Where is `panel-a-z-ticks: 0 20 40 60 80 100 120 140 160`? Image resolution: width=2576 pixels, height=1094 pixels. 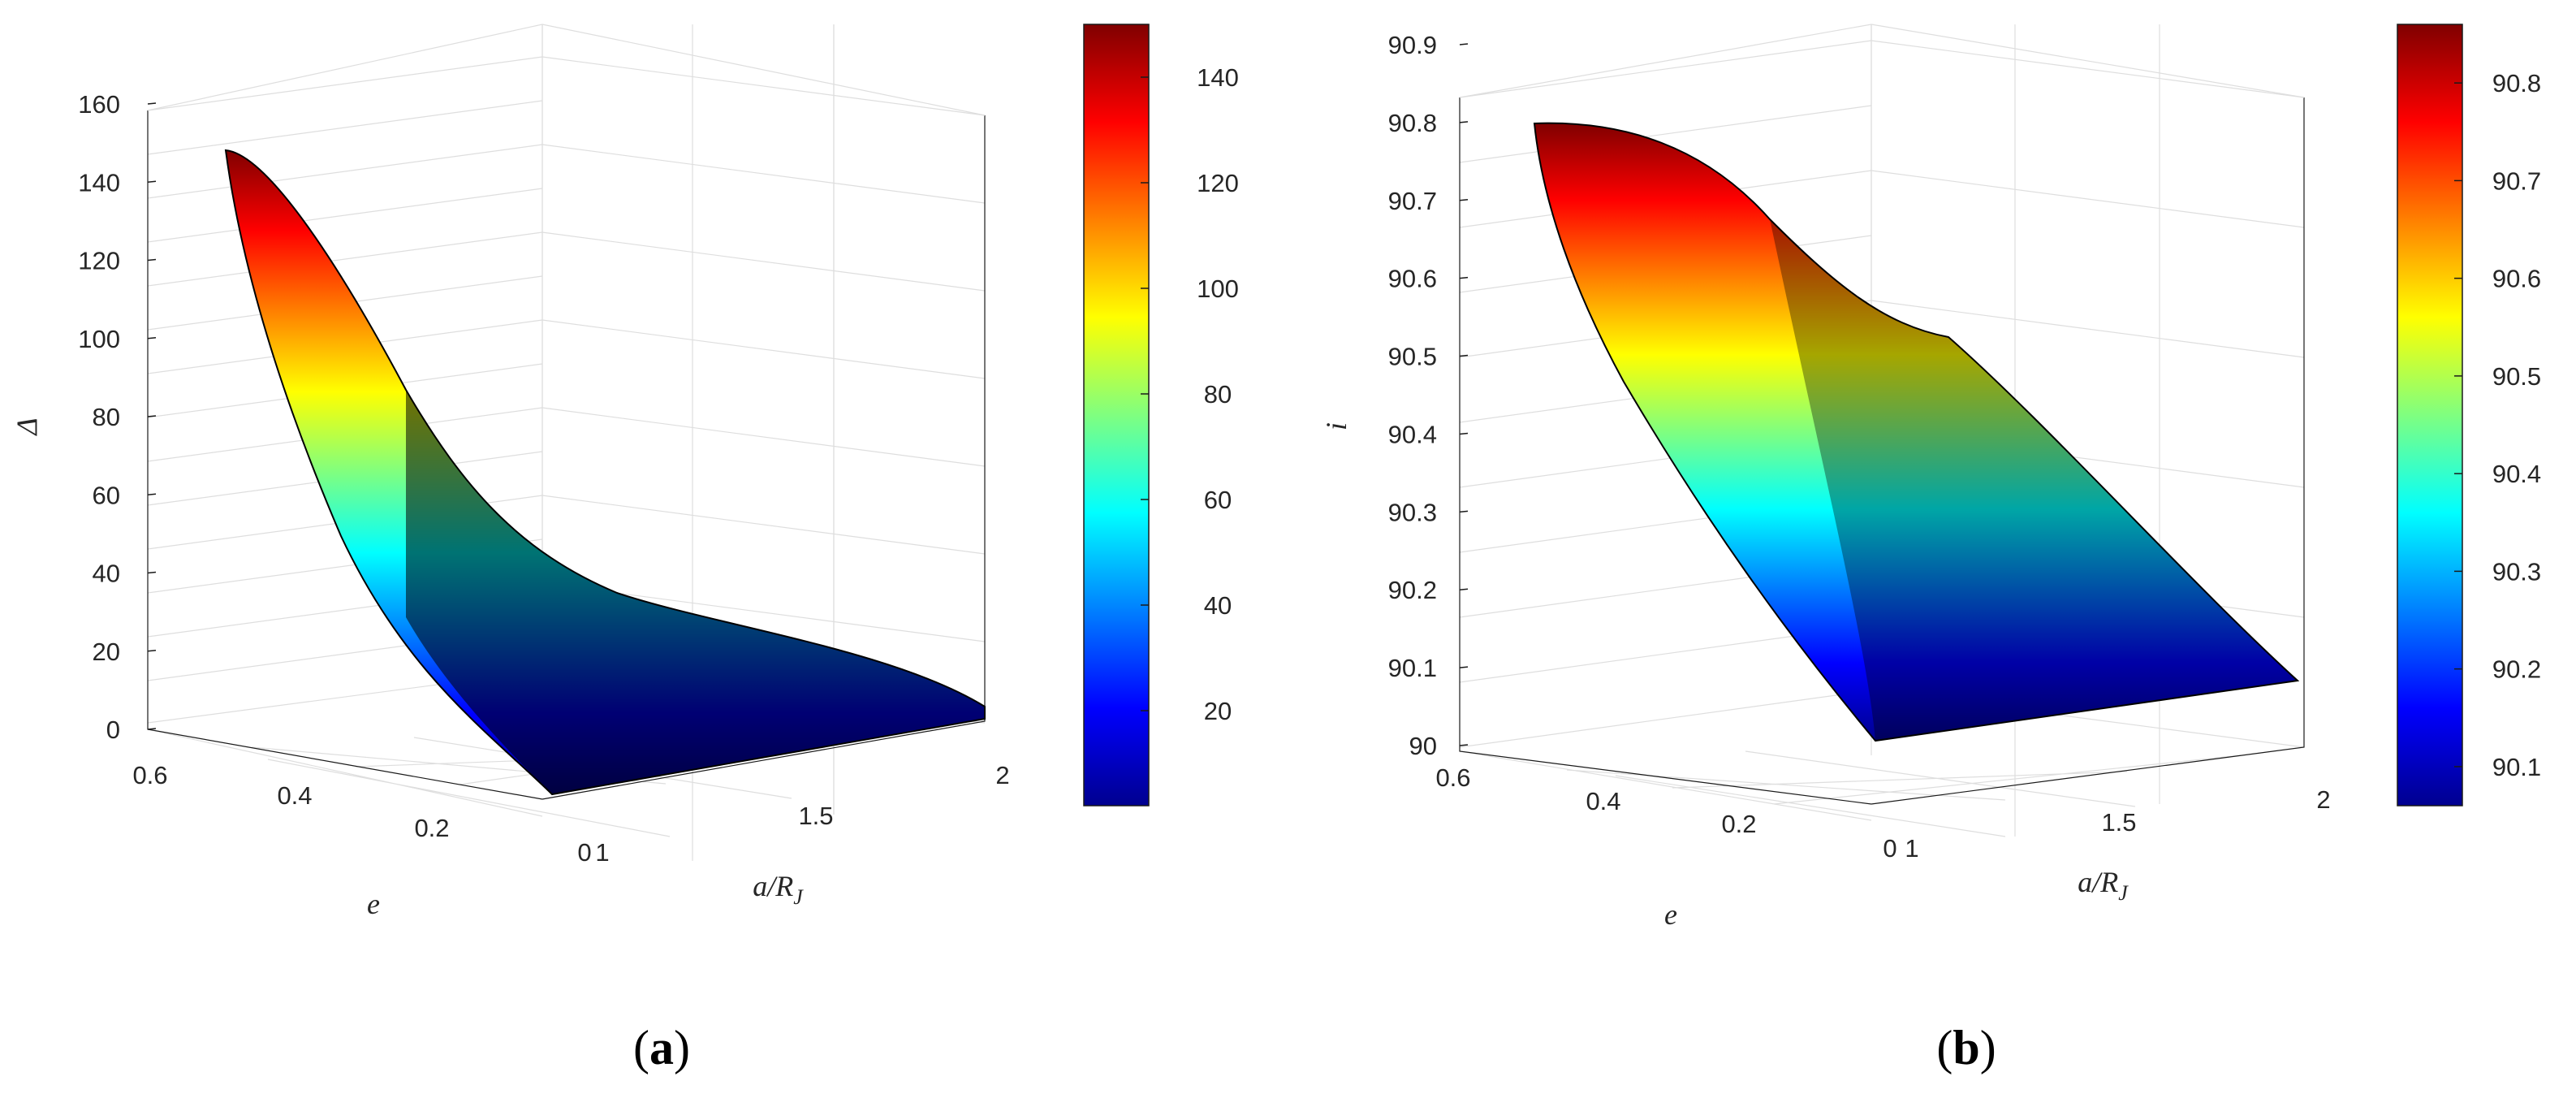 panel-a-z-ticks: 0 20 40 60 80 100 120 140 160 is located at coordinates (117, 417).